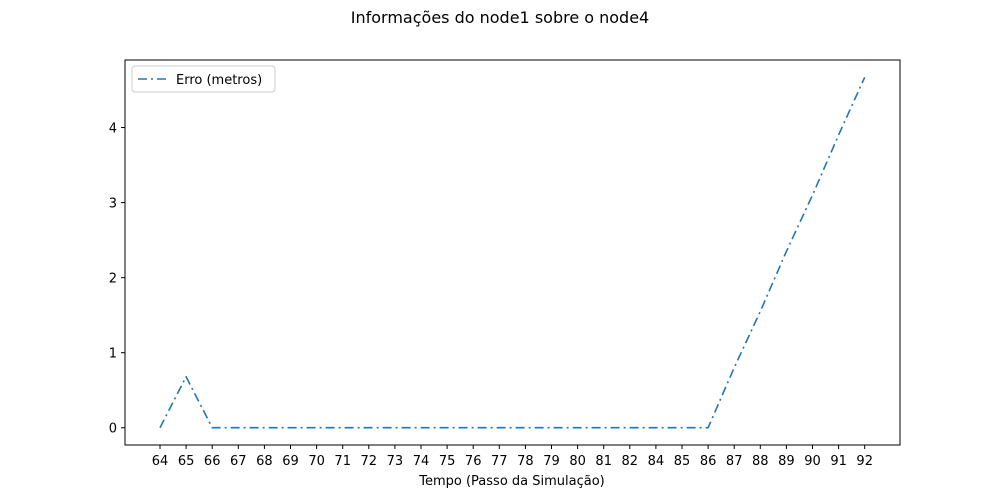 Image resolution: width=1000 pixels, height=500 pixels. I want to click on chart-title: Informações do node1 sobre o node4, so click(500, 17).